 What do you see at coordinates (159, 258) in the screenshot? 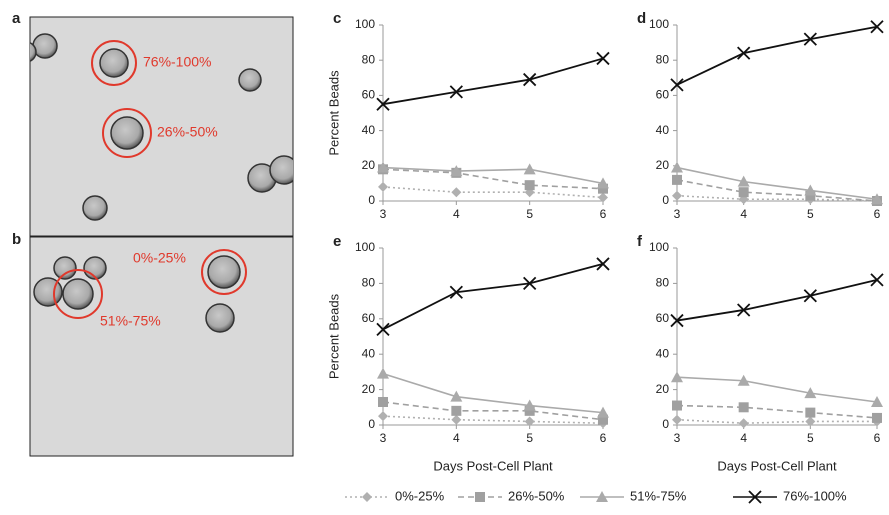
I see `bead-label: 0%-25%` at bounding box center [159, 258].